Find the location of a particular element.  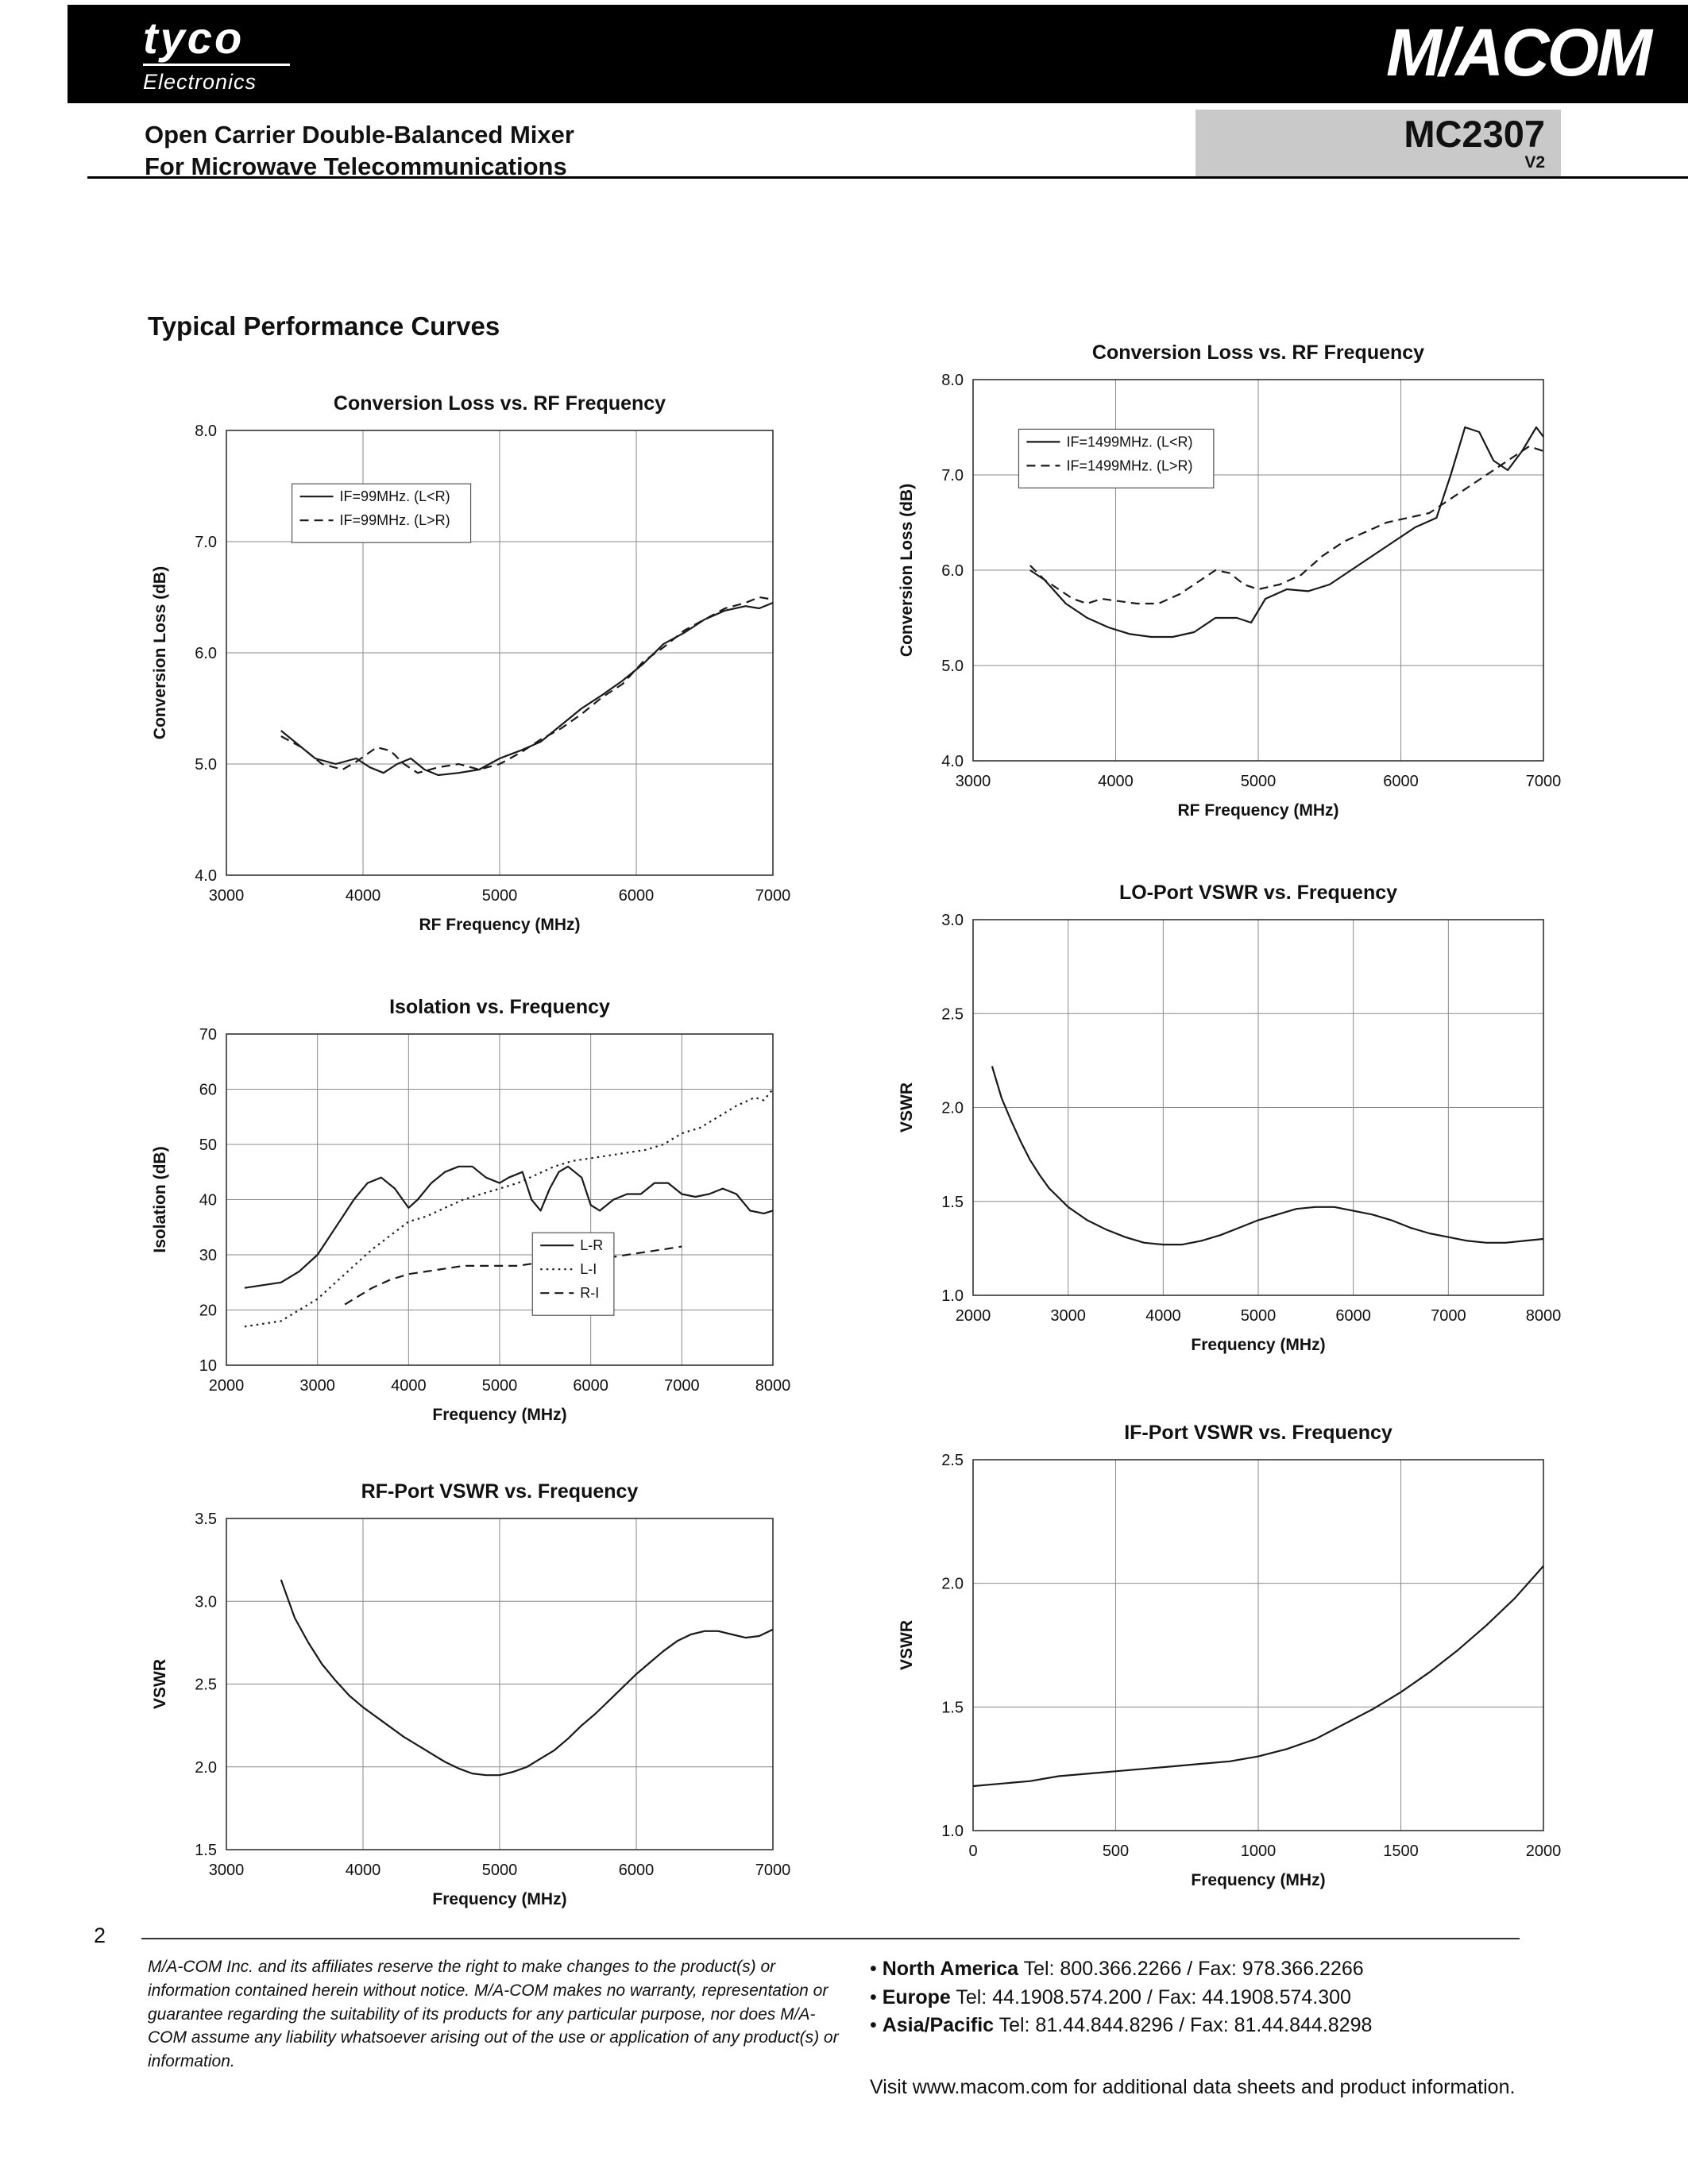

svg-text: L-I is located at coordinates (589, 1269).